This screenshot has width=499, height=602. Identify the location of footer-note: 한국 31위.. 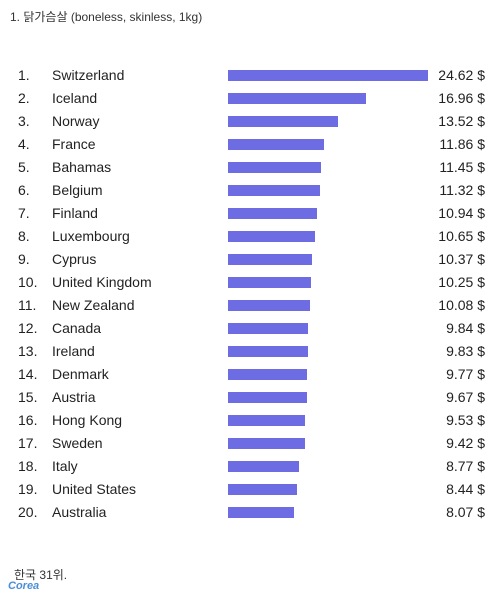
(41, 575).